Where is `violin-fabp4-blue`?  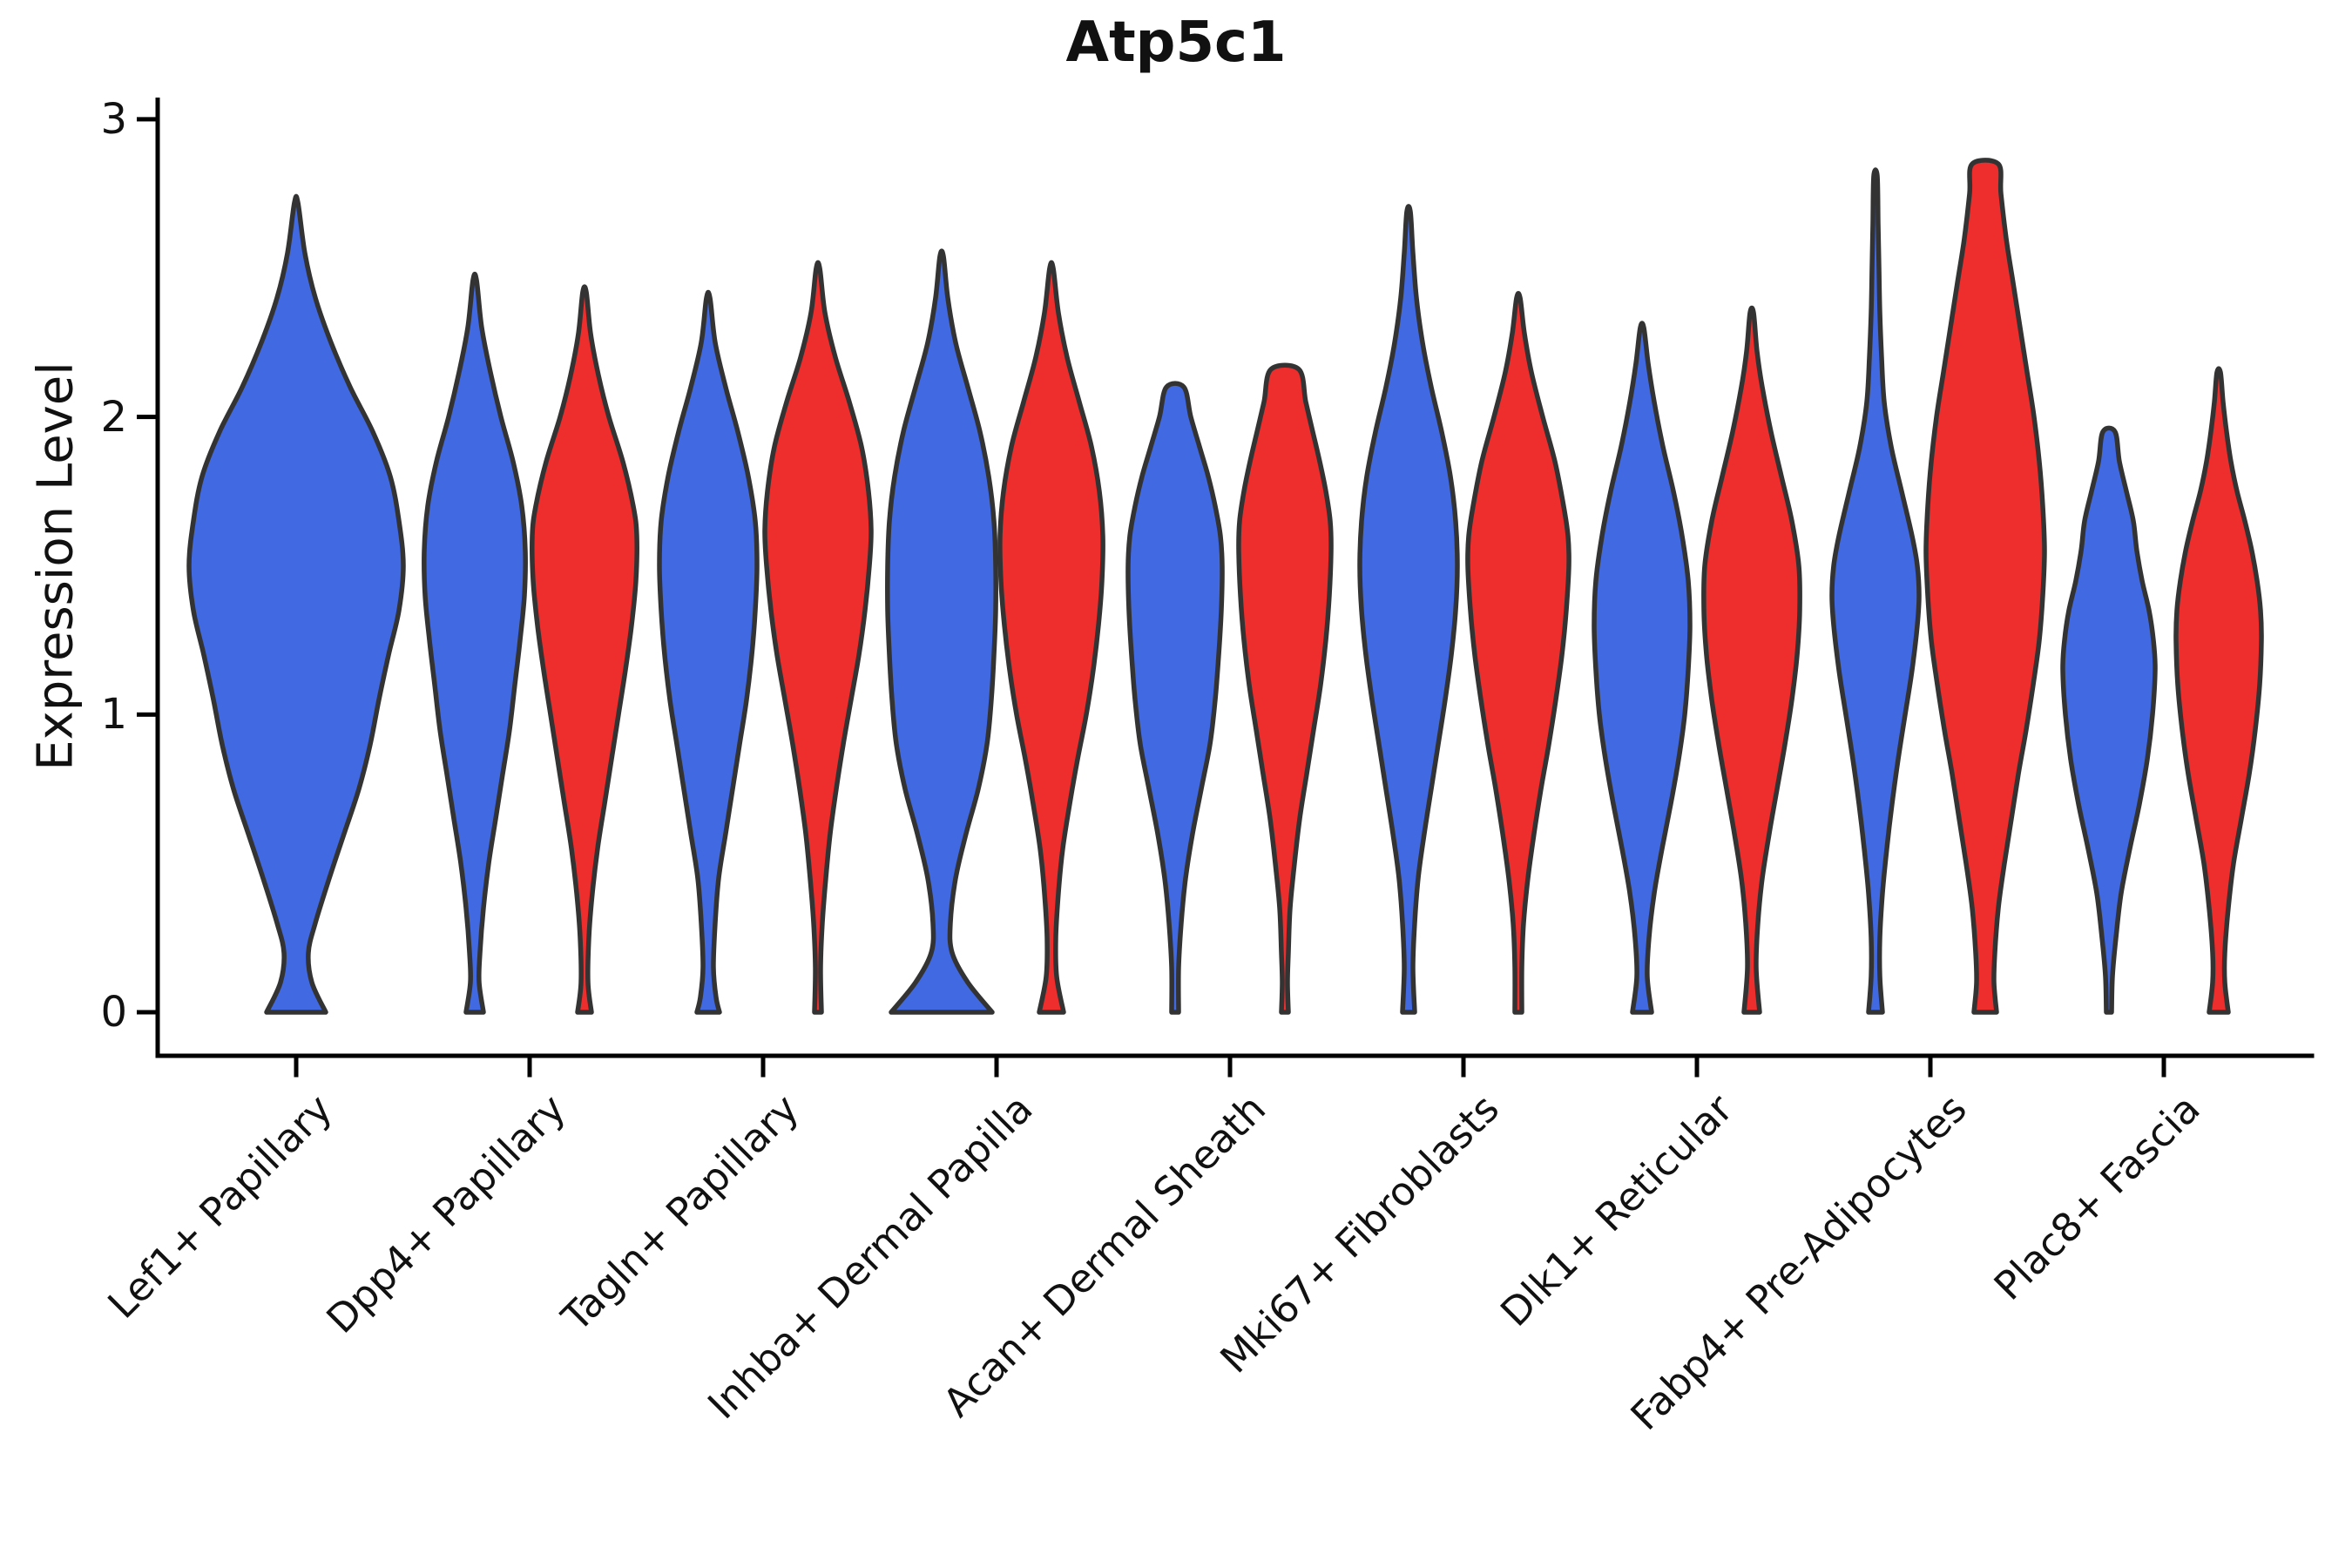
violin-fabp4-blue is located at coordinates (1876, 591).